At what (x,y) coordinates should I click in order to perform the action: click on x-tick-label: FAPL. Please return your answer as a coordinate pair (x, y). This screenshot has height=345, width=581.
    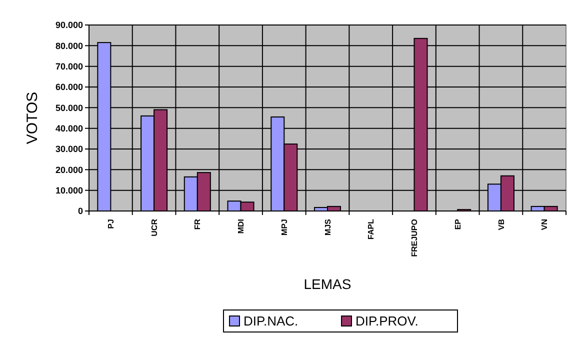
    Looking at the image, I should click on (371, 229).